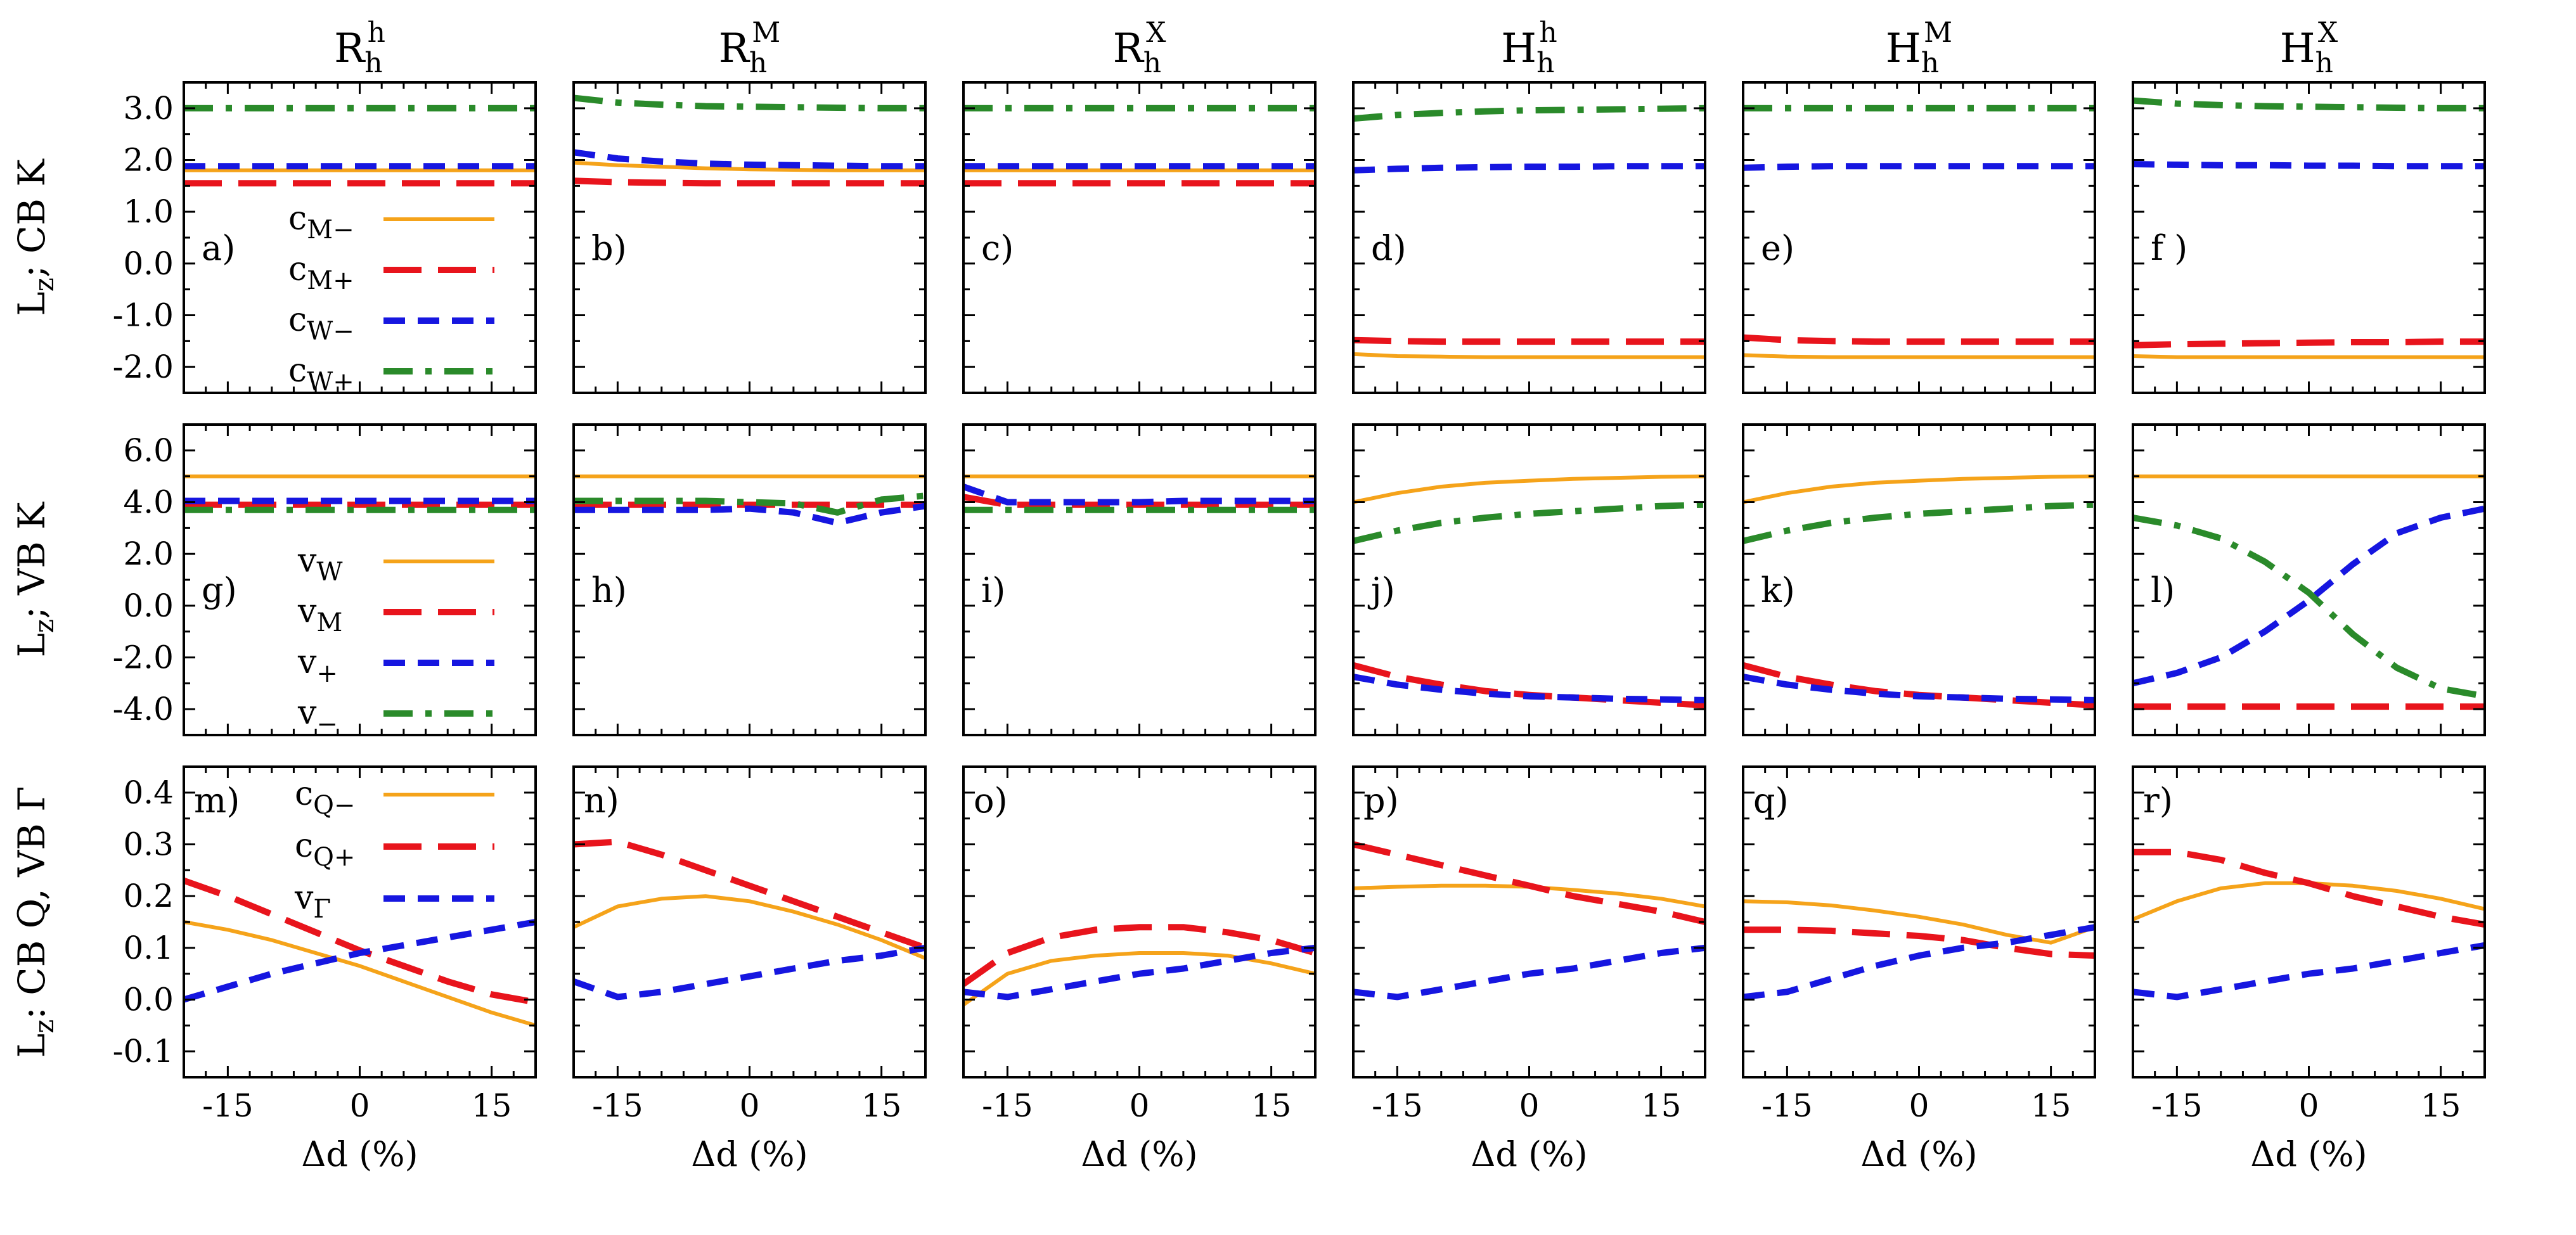  Describe the element at coordinates (321, 374) in the screenshot. I see `legend-label: cW+` at that location.